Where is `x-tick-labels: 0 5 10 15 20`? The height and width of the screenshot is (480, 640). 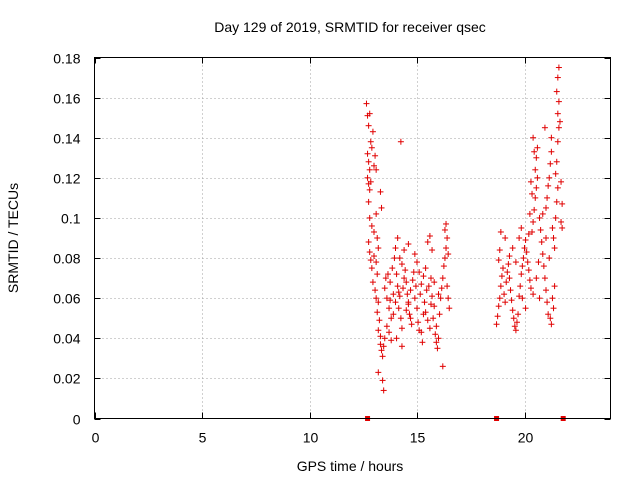
x-tick-labels: 0 5 10 15 20 is located at coordinates (313, 438).